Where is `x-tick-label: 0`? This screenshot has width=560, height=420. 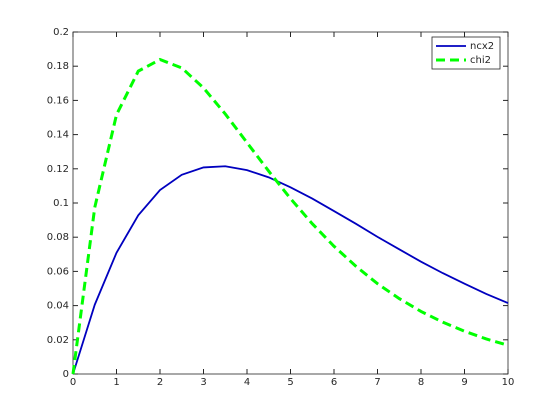
x-tick-label: 0 is located at coordinates (73, 382).